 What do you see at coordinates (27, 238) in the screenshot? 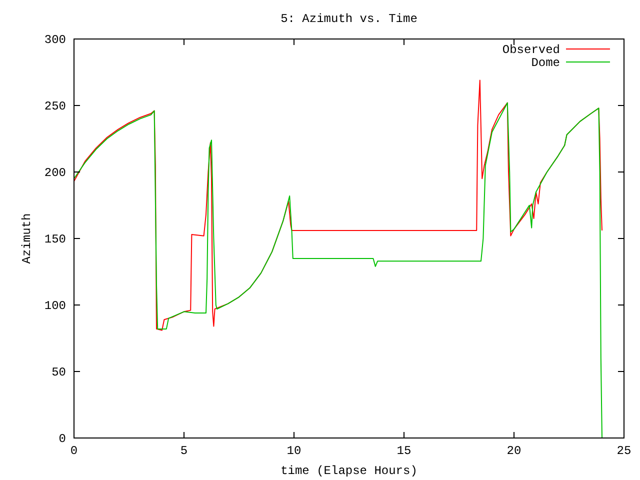
I see `y-axis-title: Azimuth` at bounding box center [27, 238].